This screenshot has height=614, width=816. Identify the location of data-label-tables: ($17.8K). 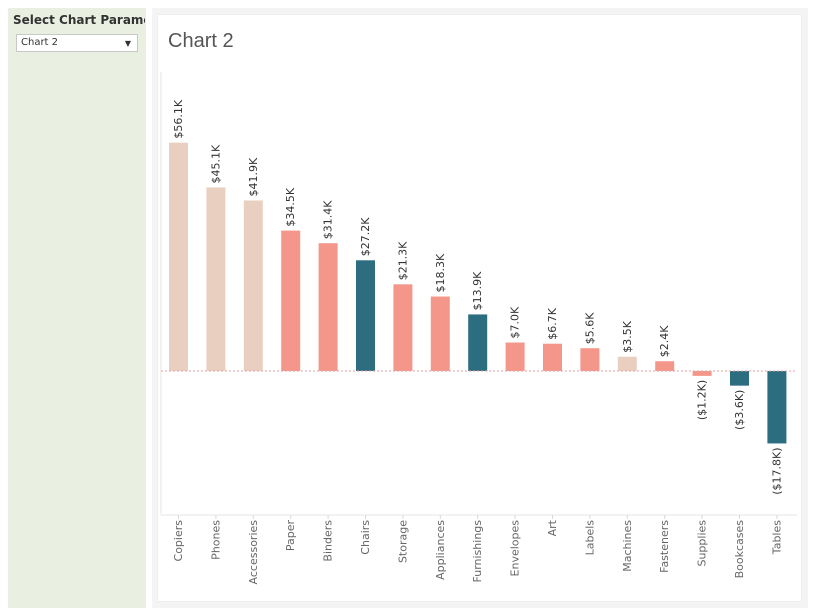
(776, 470).